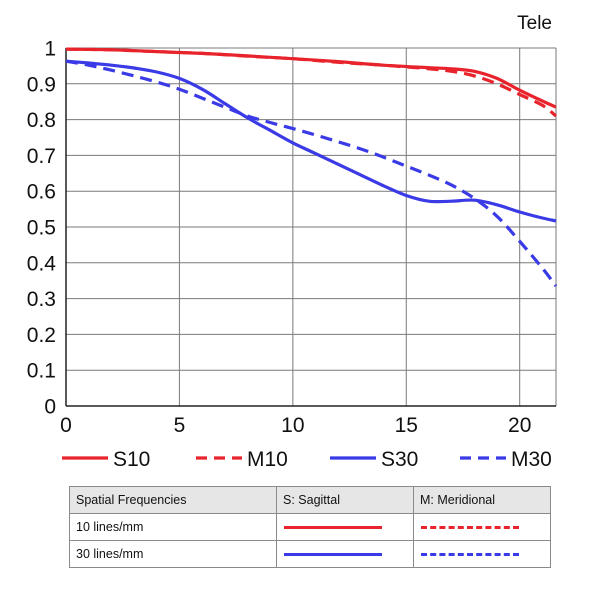 Image resolution: width=595 pixels, height=595 pixels. What do you see at coordinates (42, 263) in the screenshot?
I see `y-tick-label: 0.4` at bounding box center [42, 263].